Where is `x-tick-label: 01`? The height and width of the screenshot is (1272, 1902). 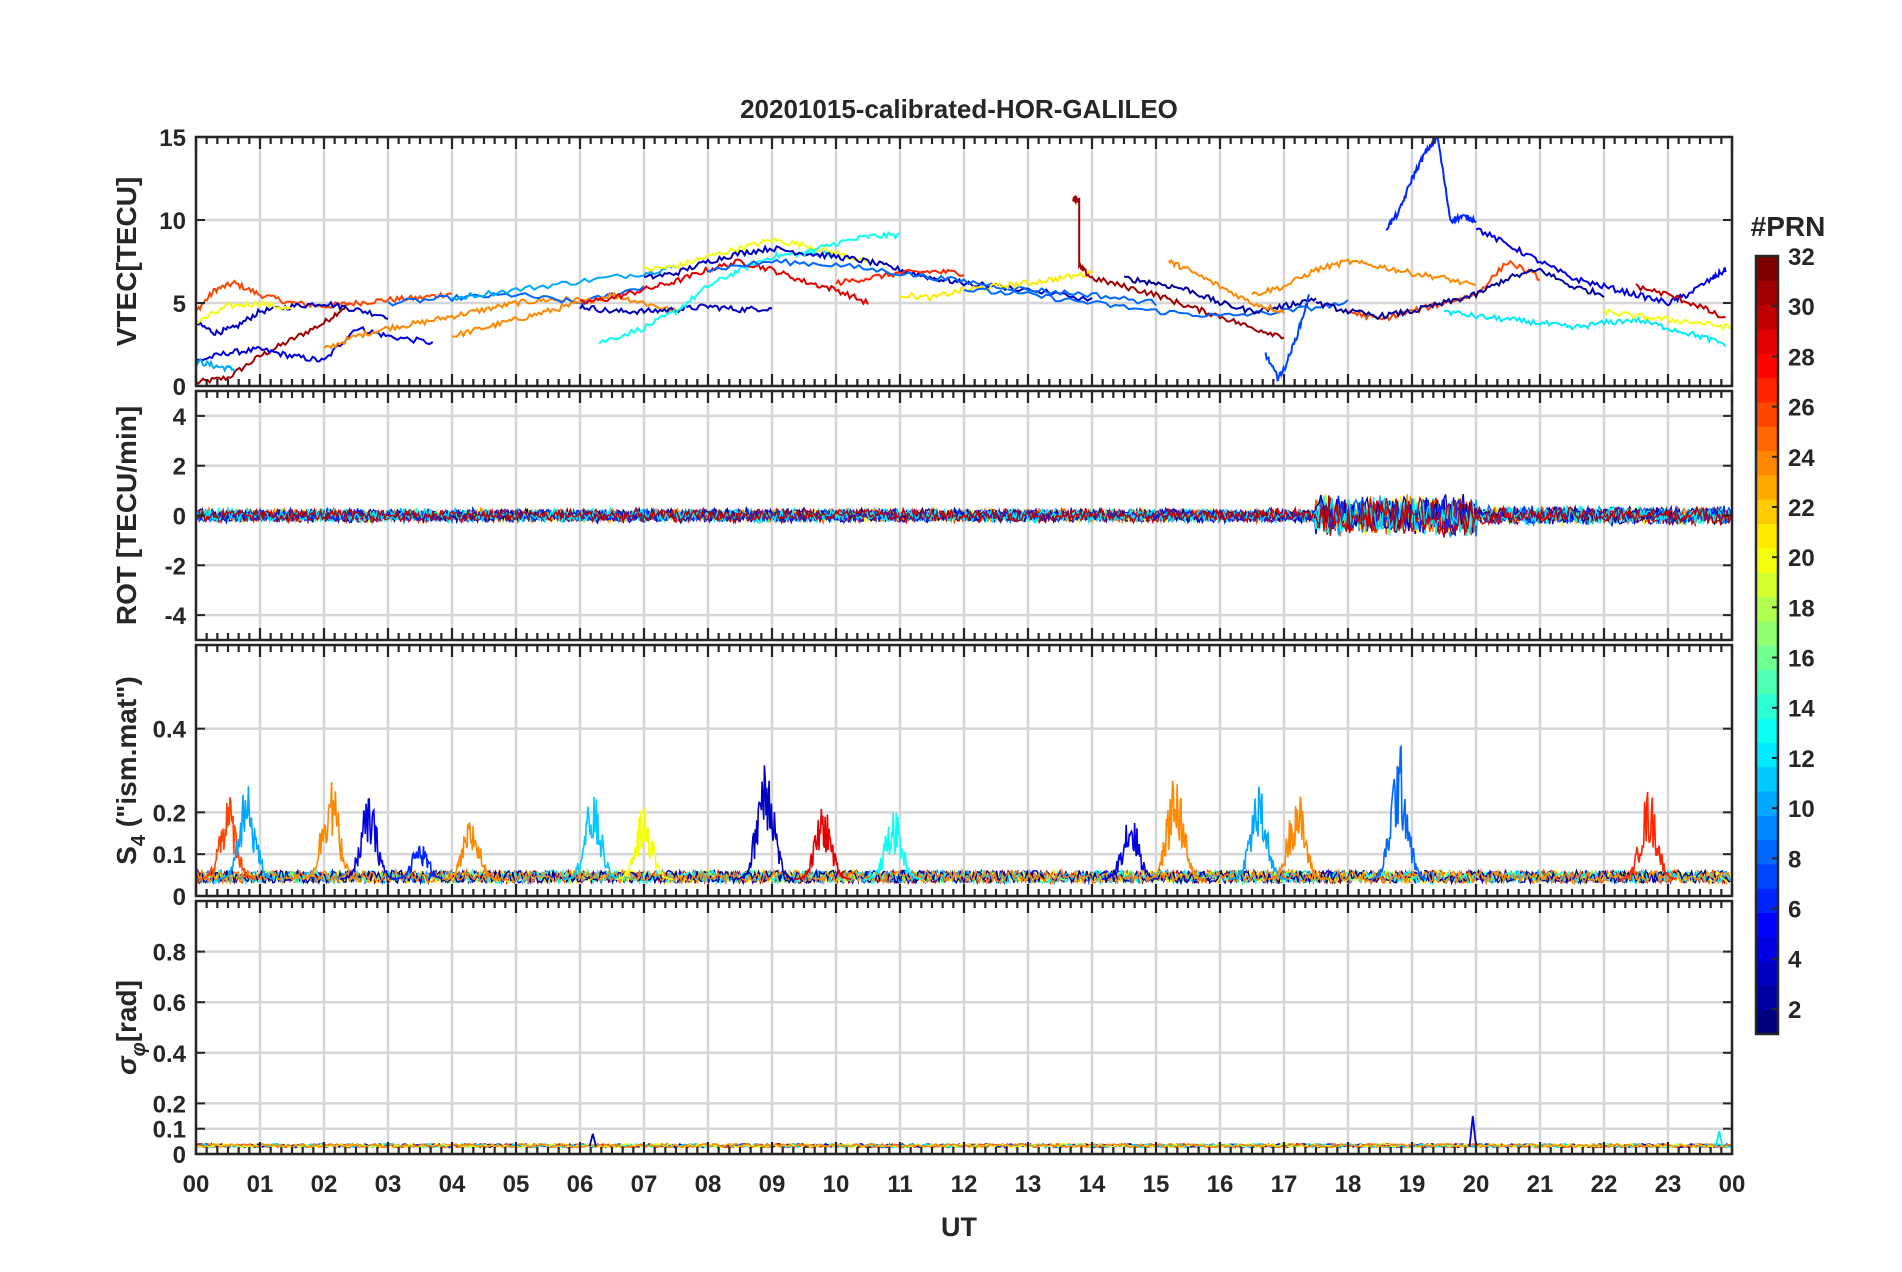
x-tick-label: 01 is located at coordinates (260, 1184).